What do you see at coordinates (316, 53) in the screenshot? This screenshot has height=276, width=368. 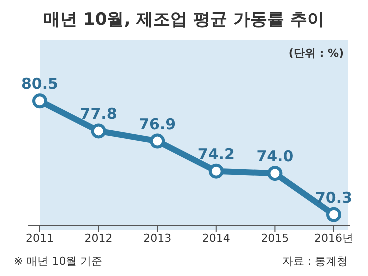 I see `chart-subtitle: (단위 : %)` at bounding box center [316, 53].